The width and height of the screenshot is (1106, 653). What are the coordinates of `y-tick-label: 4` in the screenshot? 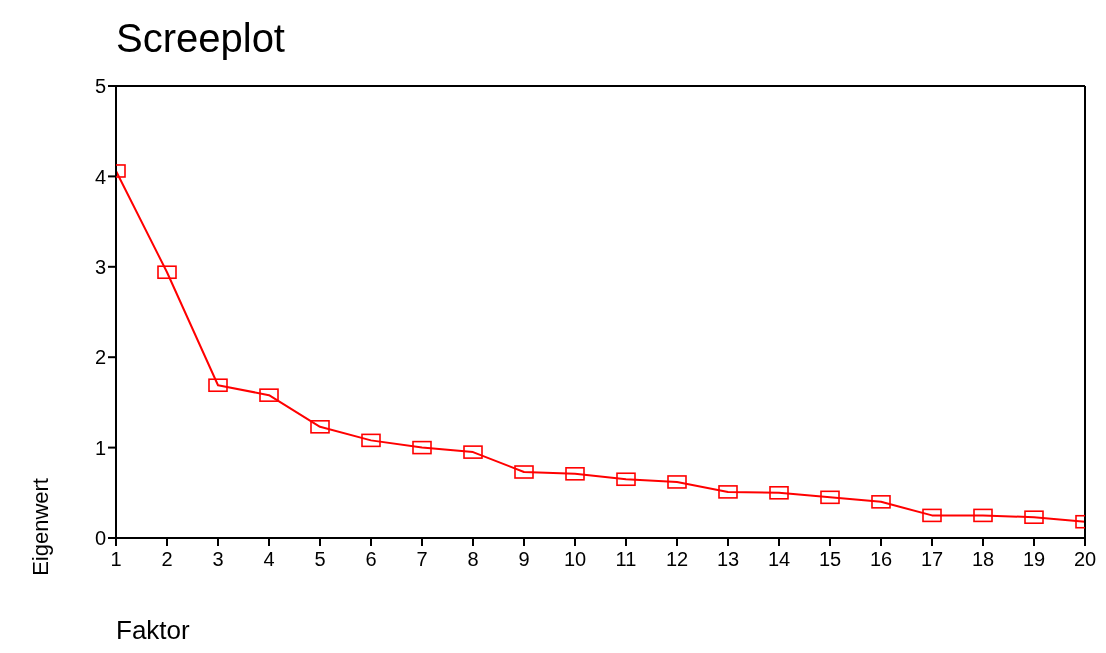 It's located at (100, 176).